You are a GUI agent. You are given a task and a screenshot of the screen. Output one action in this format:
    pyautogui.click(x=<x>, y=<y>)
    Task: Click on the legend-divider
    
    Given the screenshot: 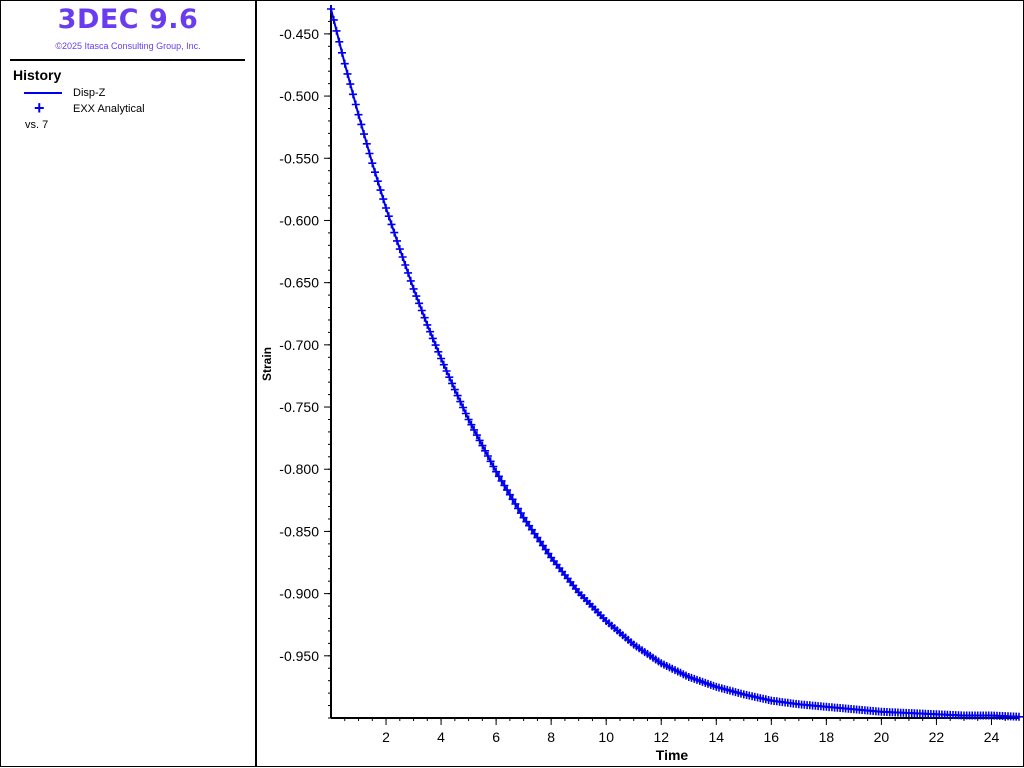 What is the action you would take?
    pyautogui.click(x=127, y=60)
    